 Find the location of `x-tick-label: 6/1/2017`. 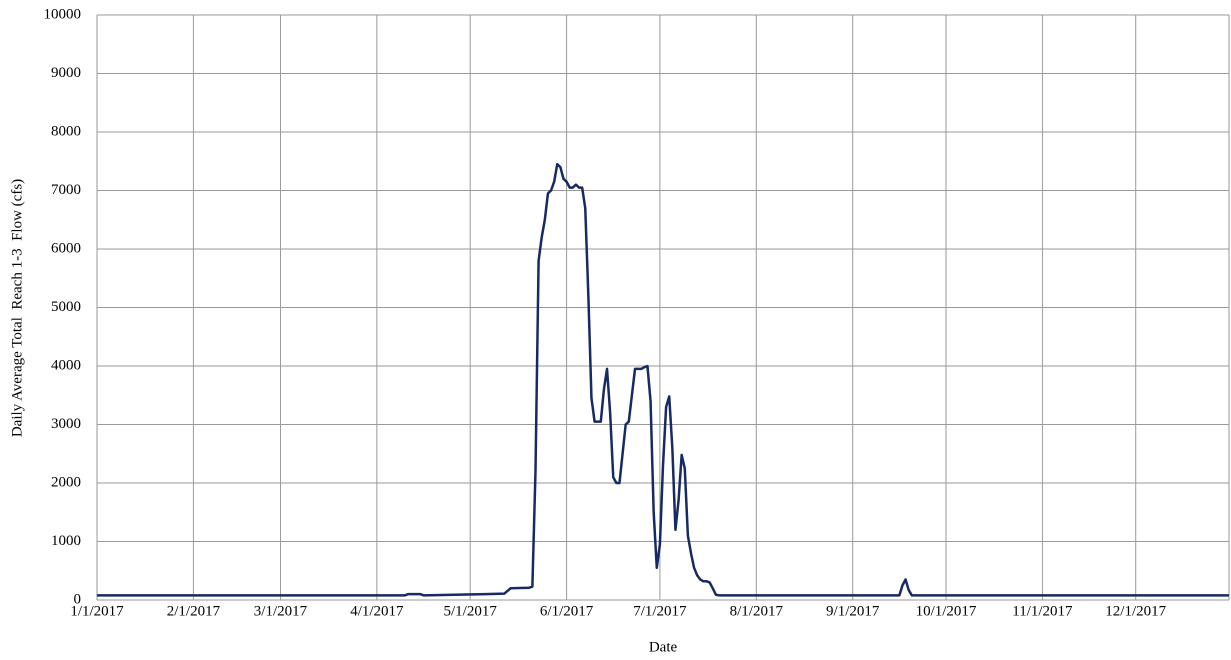

x-tick-label: 6/1/2017 is located at coordinates (567, 611).